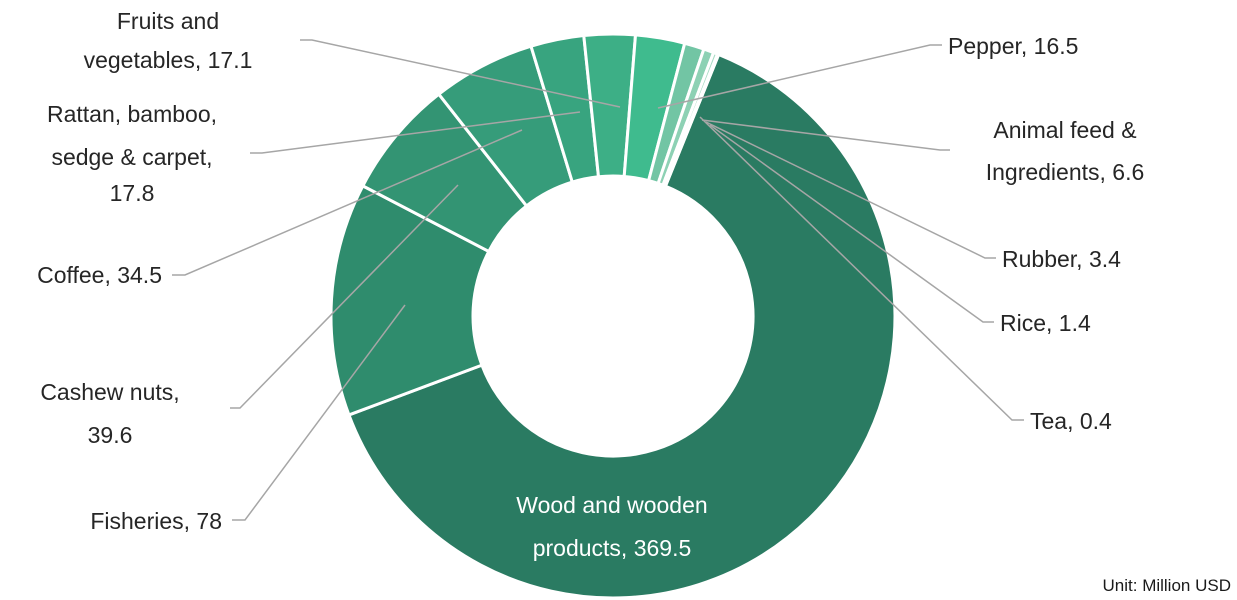 The height and width of the screenshot is (600, 1237). I want to click on leader-line-fisheries, so click(319, 412).